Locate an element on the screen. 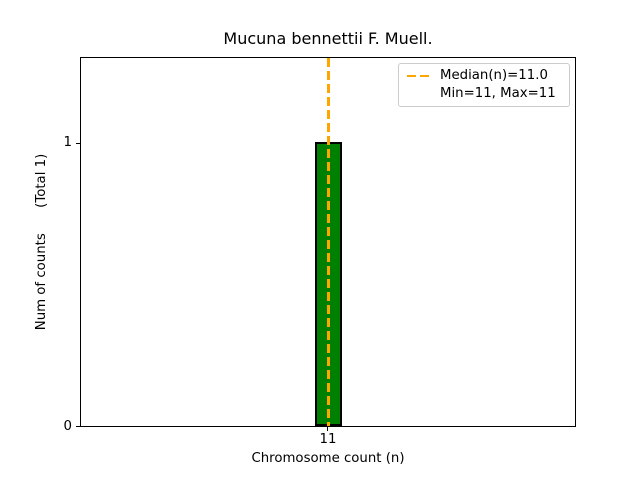 This screenshot has height=480, width=640. y-axis-label: Num of counts (Total 1) is located at coordinates (41, 242).